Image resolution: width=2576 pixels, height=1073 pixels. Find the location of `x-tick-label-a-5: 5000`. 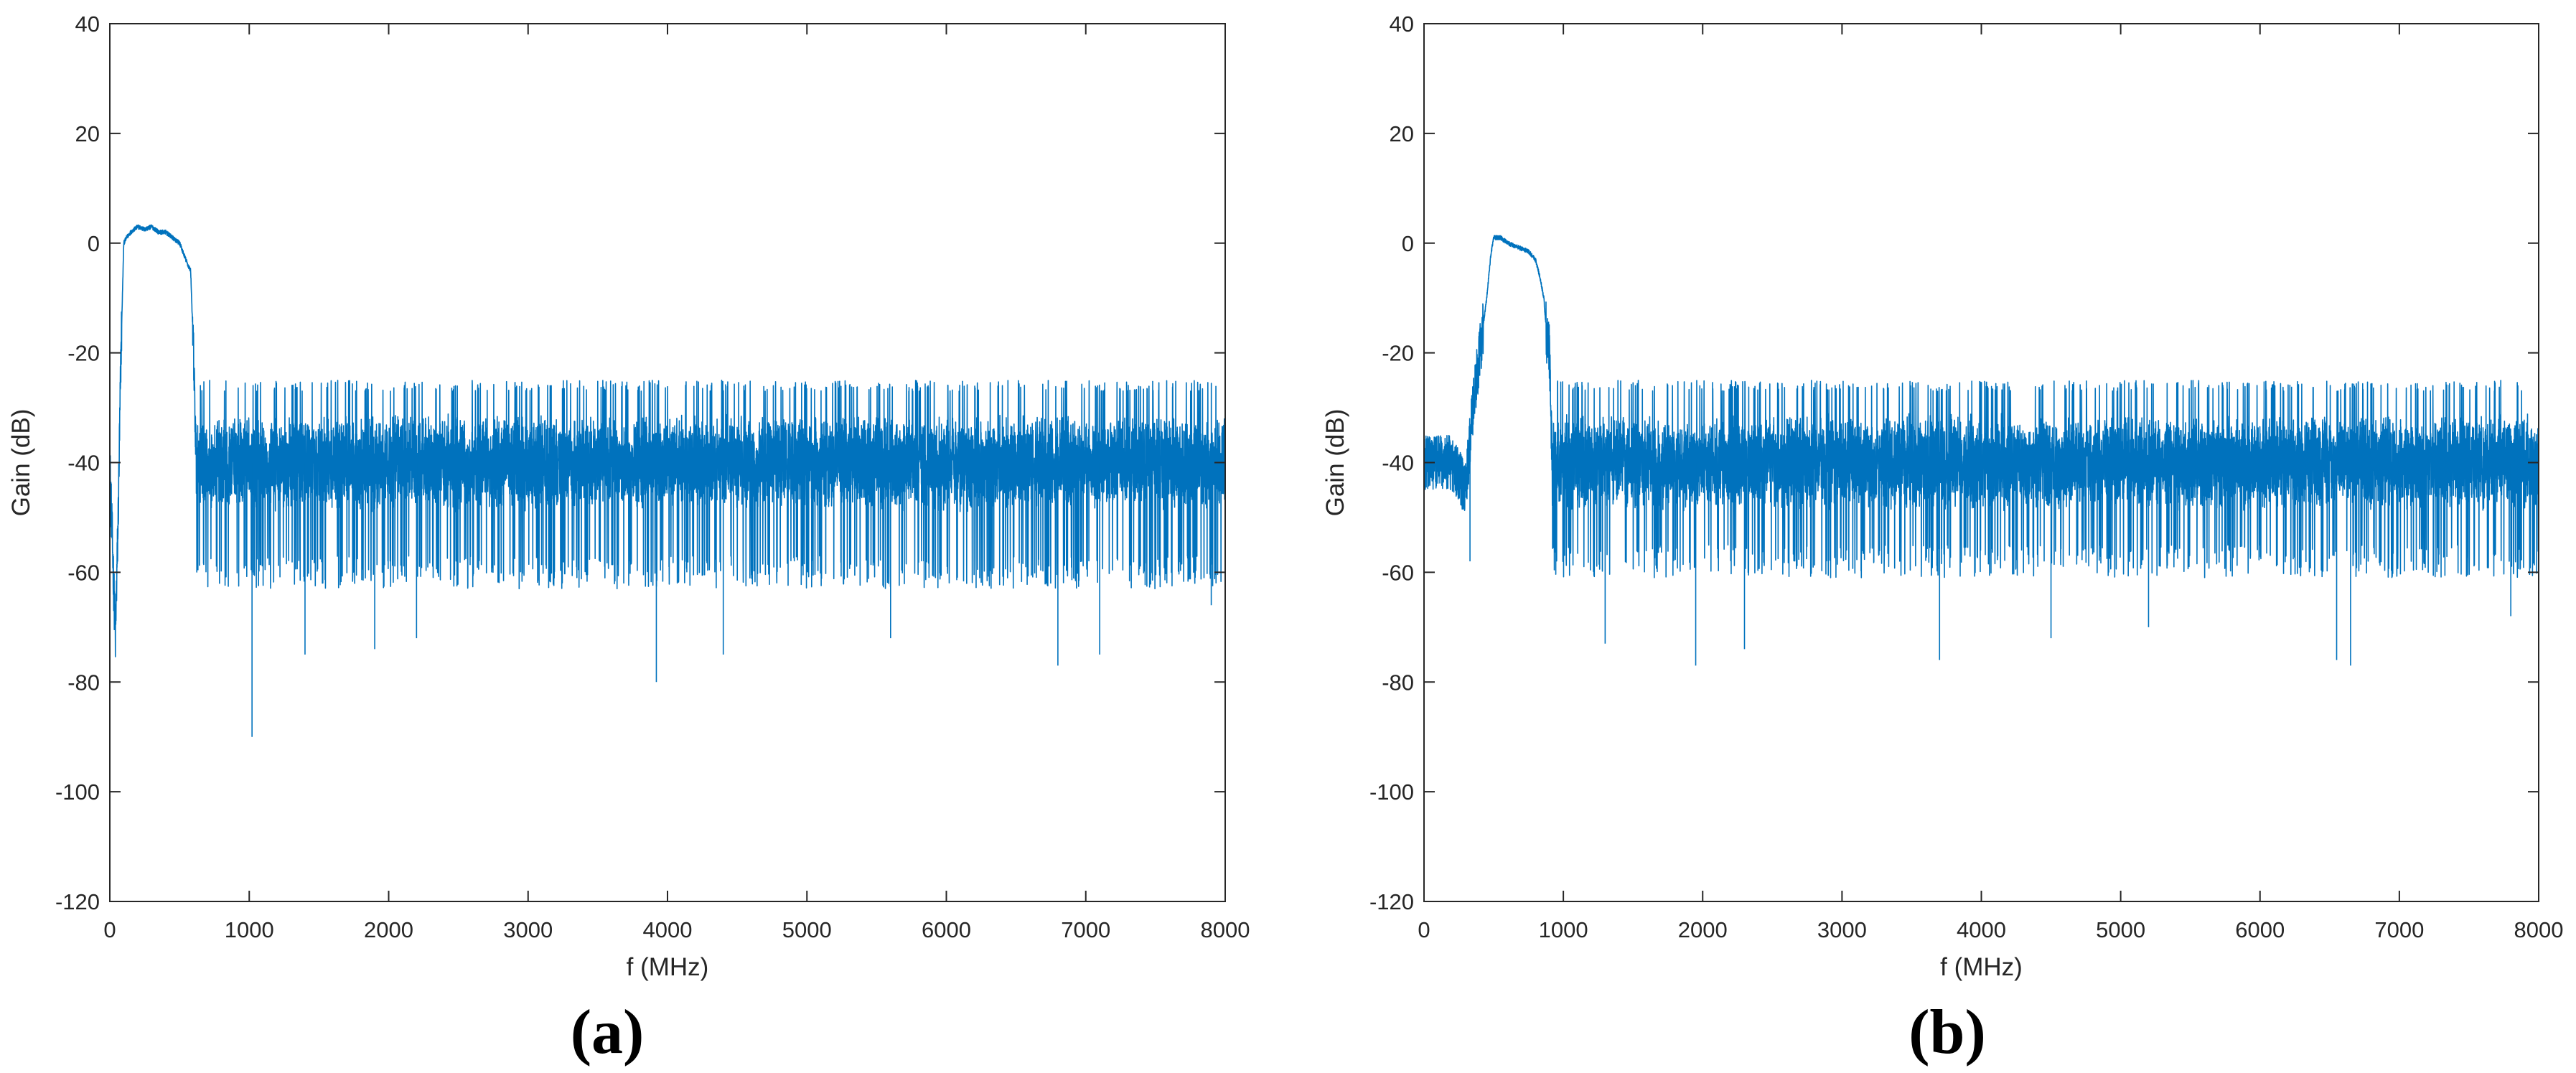

x-tick-label-a-5: 5000 is located at coordinates (807, 929).